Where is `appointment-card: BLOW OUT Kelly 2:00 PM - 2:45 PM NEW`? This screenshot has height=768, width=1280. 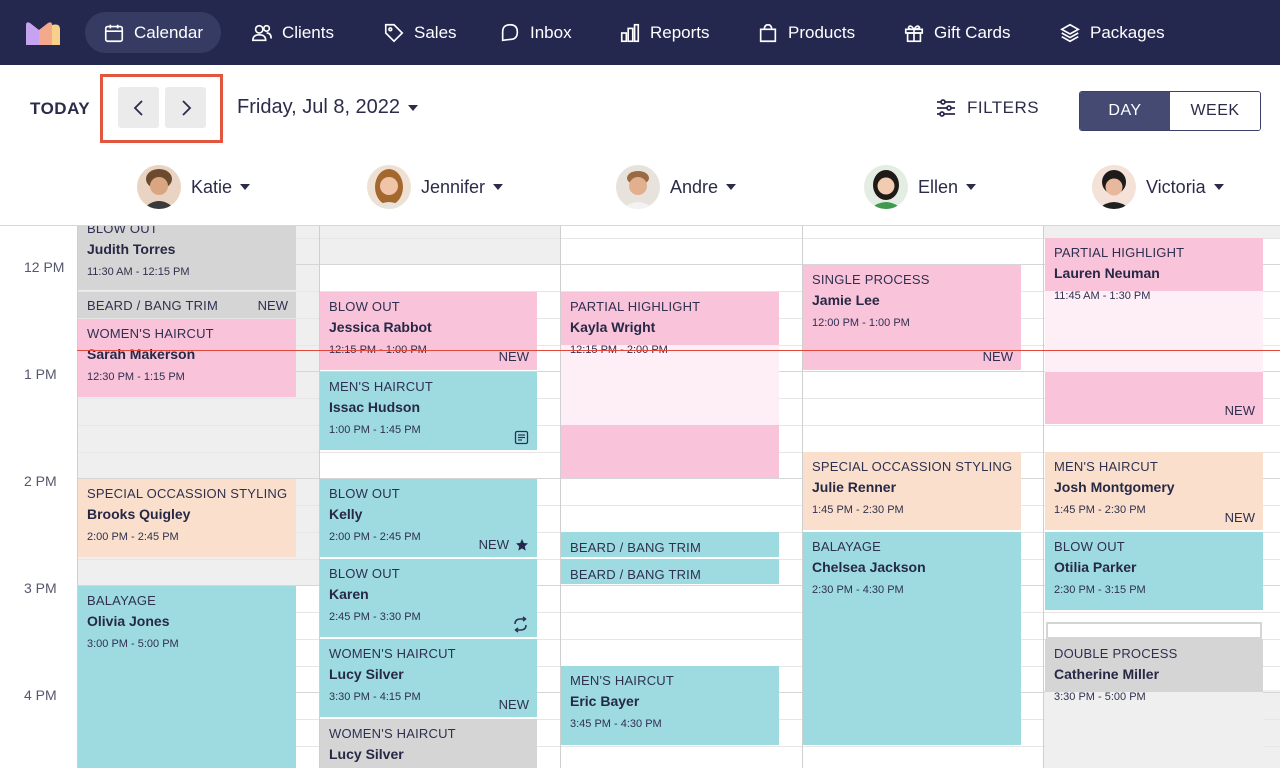 appointment-card: BLOW OUT Kelly 2:00 PM - 2:45 PM NEW is located at coordinates (428, 518).